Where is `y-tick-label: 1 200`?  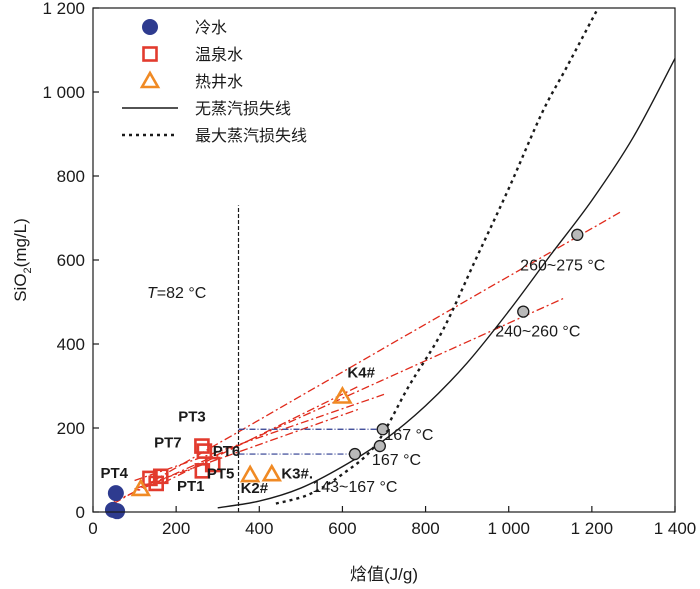
y-tick-label: 1 200 is located at coordinates (63, 9).